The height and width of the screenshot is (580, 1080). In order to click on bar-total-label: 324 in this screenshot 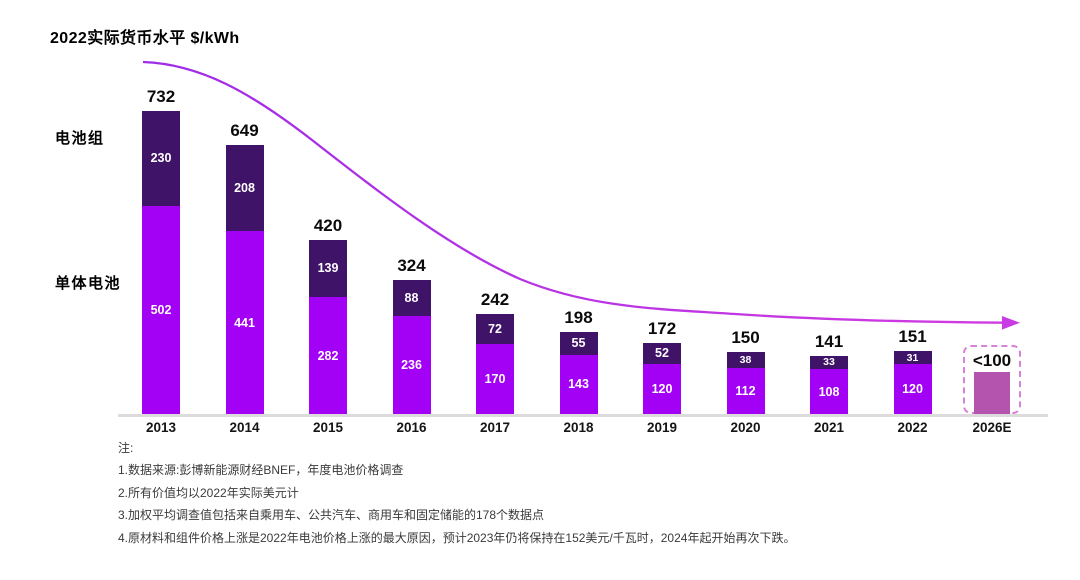, I will do `click(411, 265)`.